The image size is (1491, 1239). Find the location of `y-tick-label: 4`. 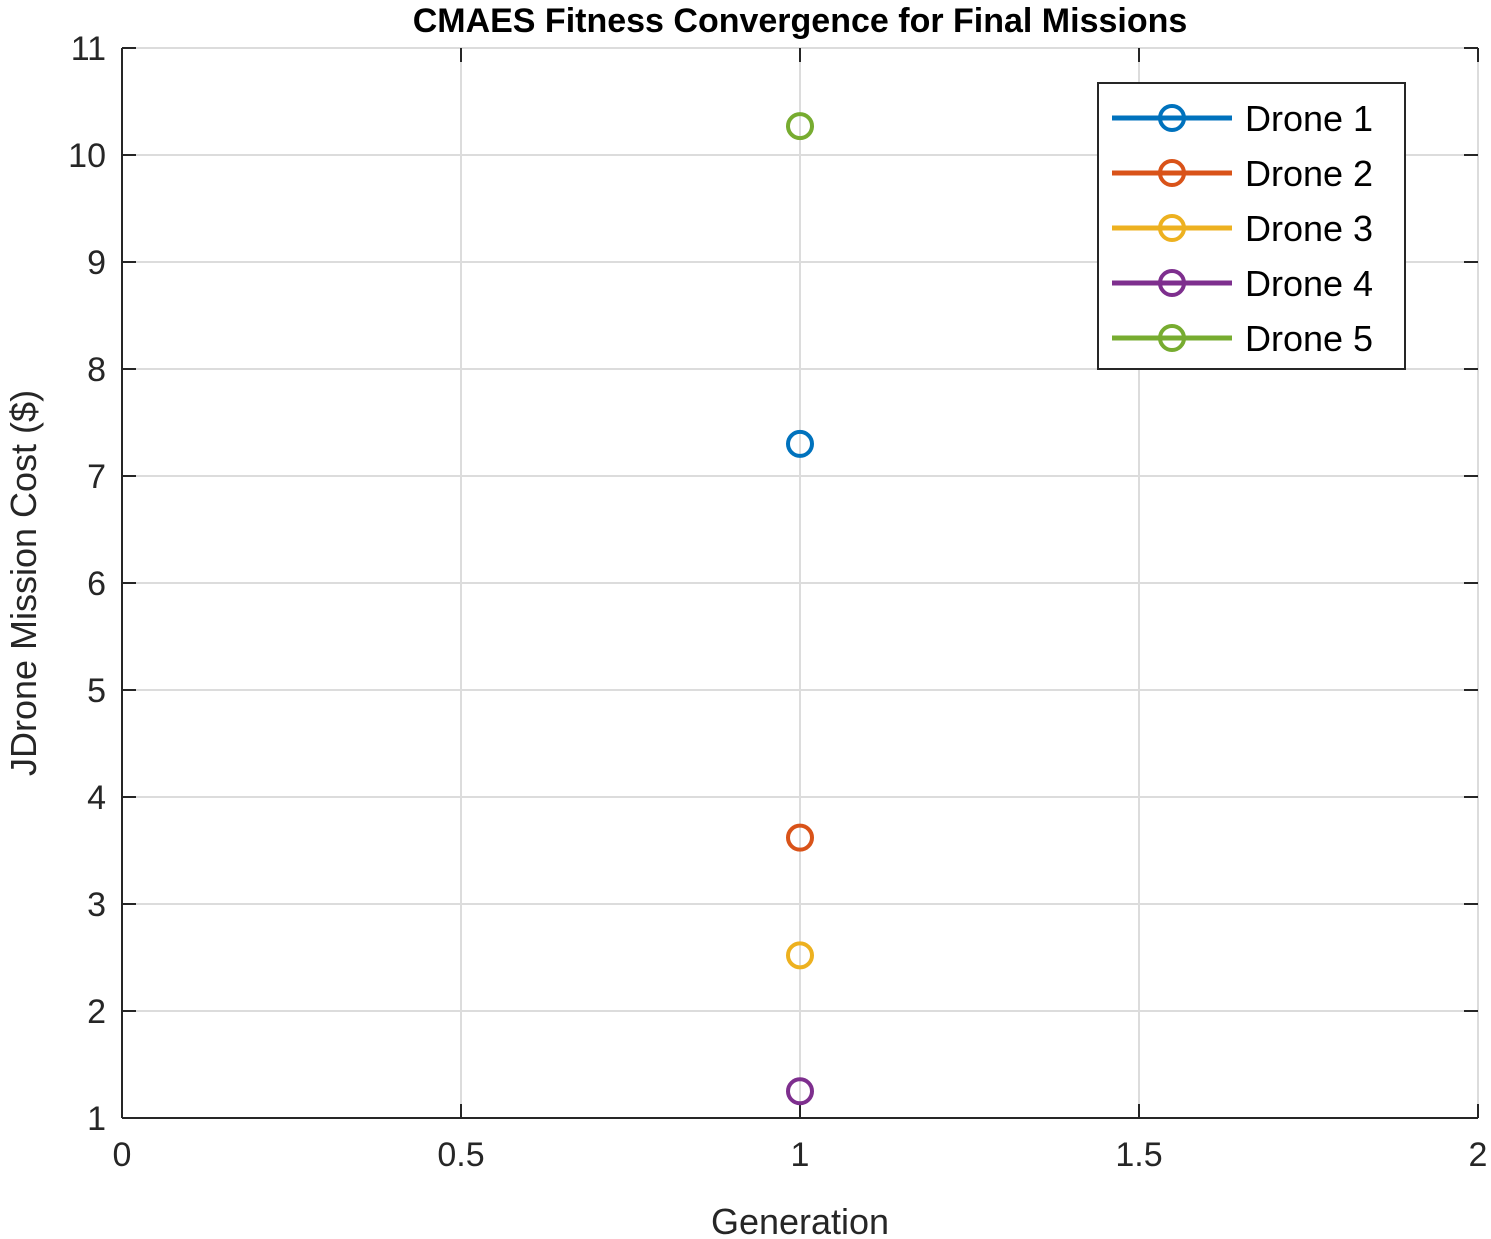

y-tick-label: 4 is located at coordinates (96, 798).